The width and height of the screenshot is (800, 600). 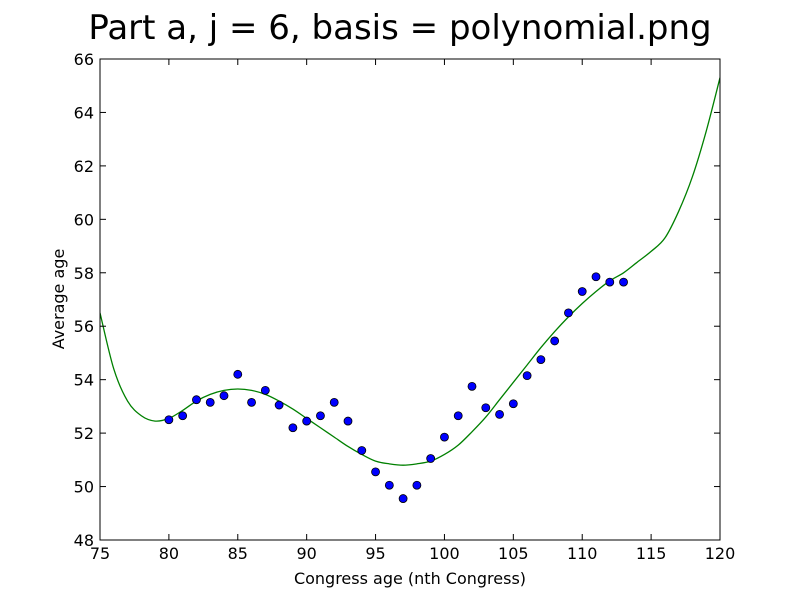 I want to click on y-tick-label: 56, so click(x=84, y=326).